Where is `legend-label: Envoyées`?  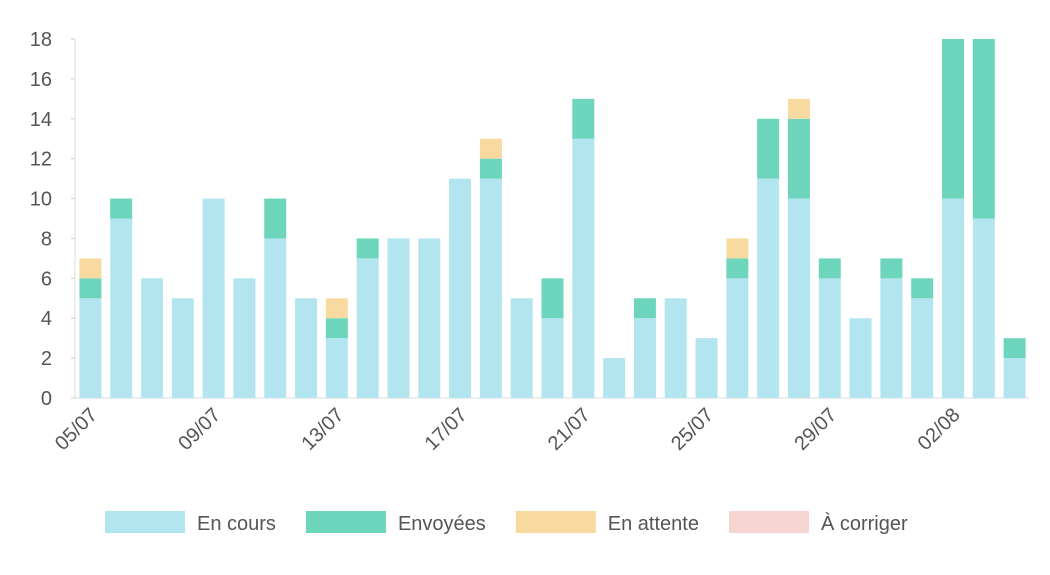
legend-label: Envoyées is located at coordinates (442, 524).